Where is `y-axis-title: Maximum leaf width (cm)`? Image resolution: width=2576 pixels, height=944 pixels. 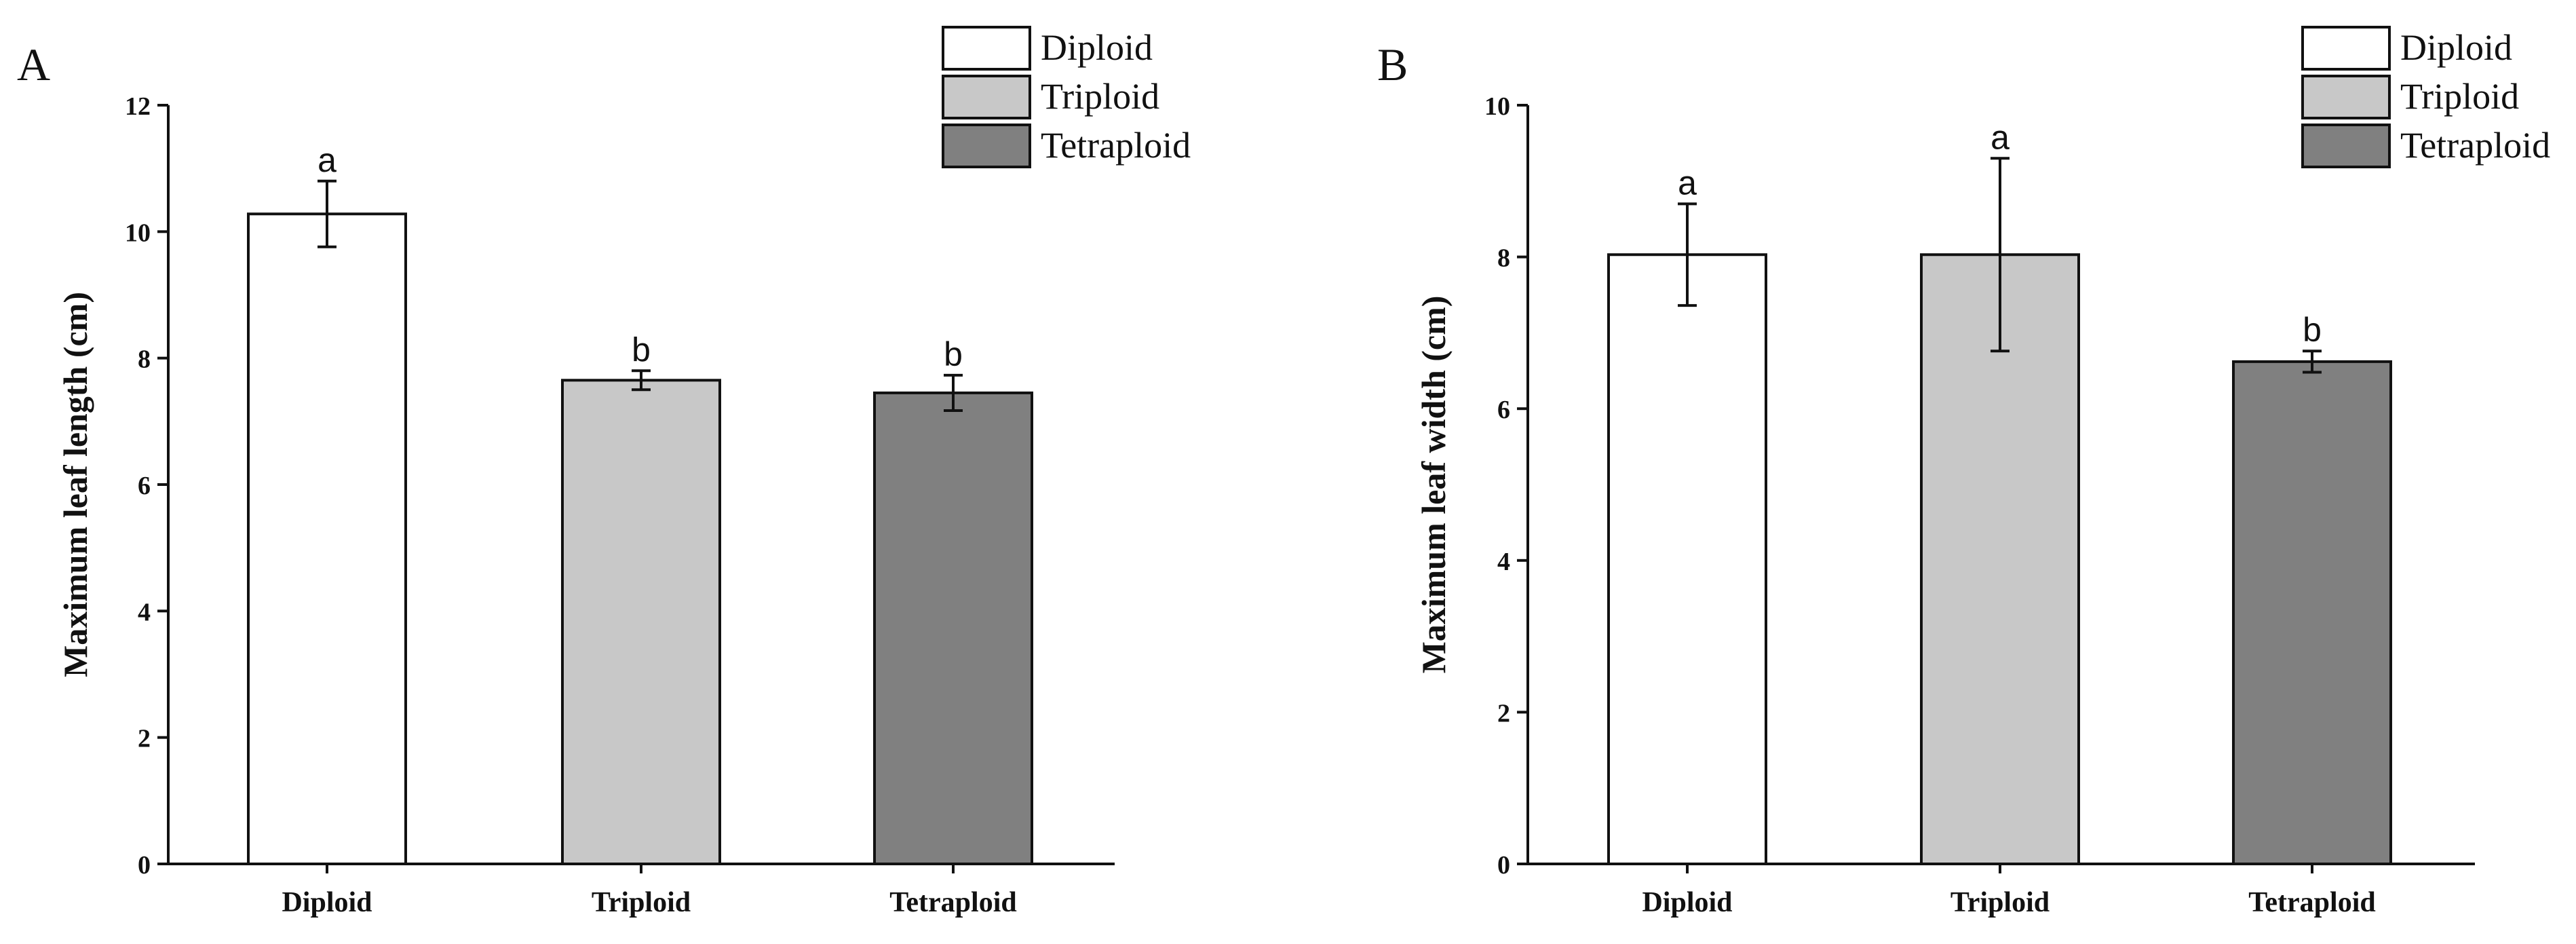
y-axis-title: Maximum leaf width (cm) is located at coordinates (1434, 485).